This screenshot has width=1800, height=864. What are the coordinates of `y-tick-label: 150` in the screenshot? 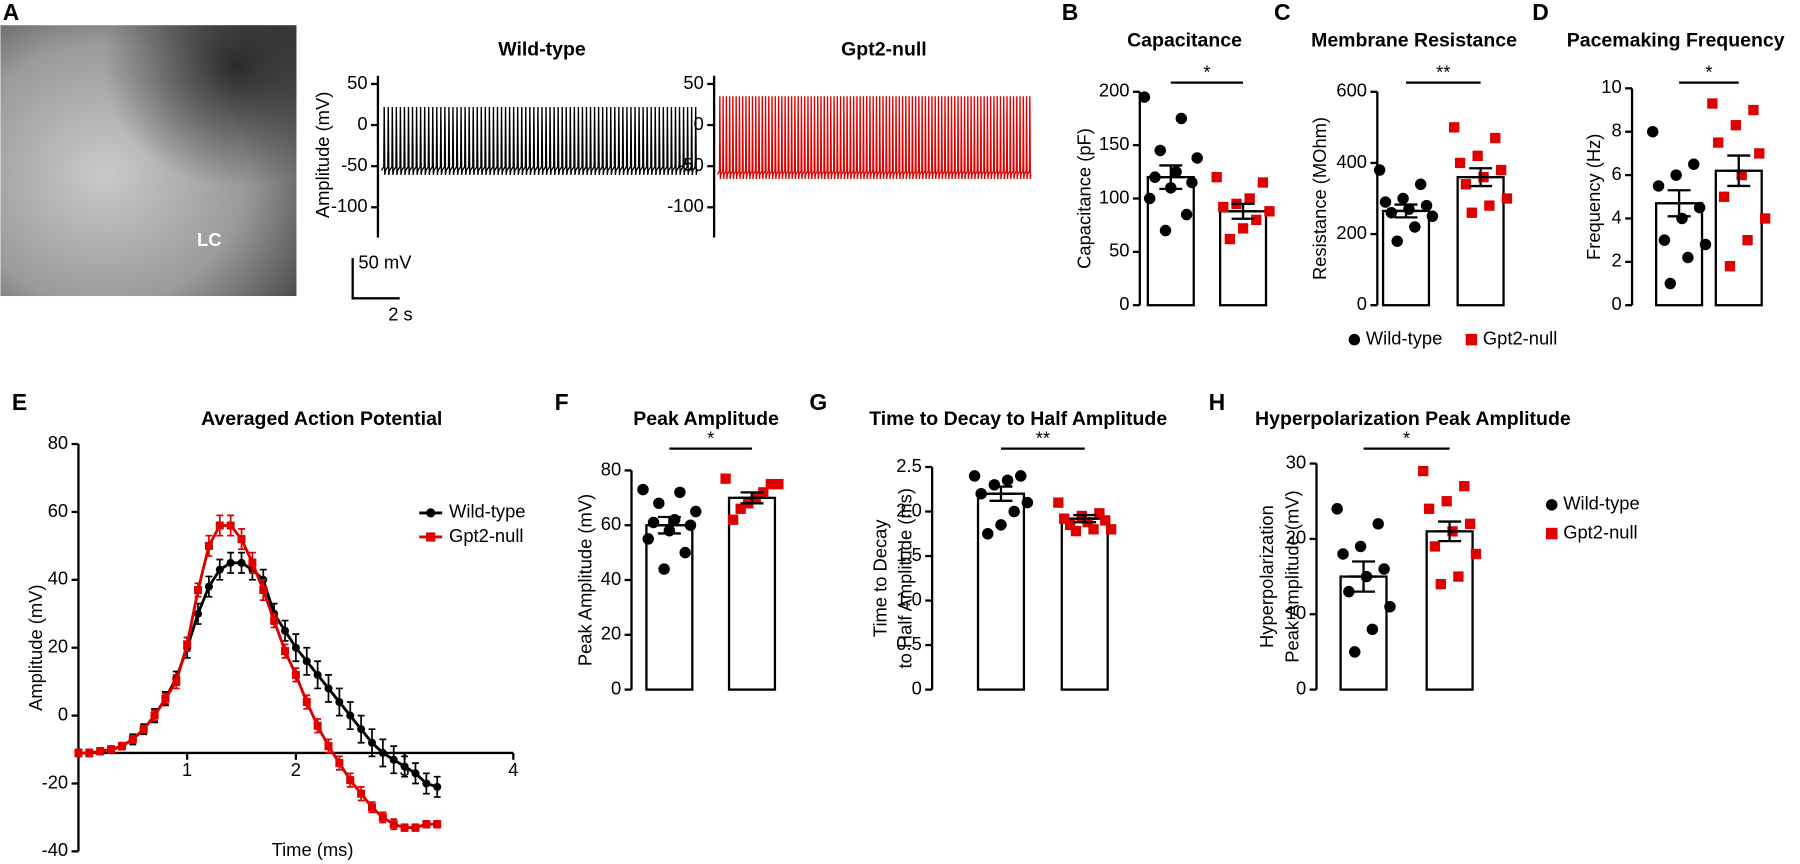 It's located at (1114, 143).